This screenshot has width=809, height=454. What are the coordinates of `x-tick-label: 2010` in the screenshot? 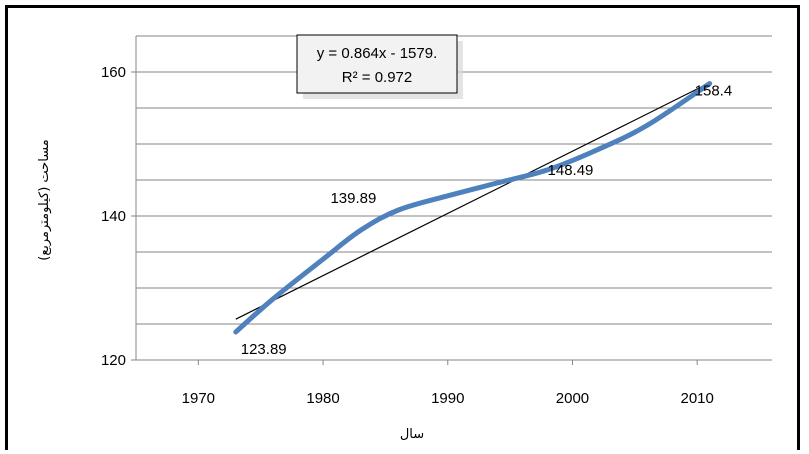 It's located at (696, 398).